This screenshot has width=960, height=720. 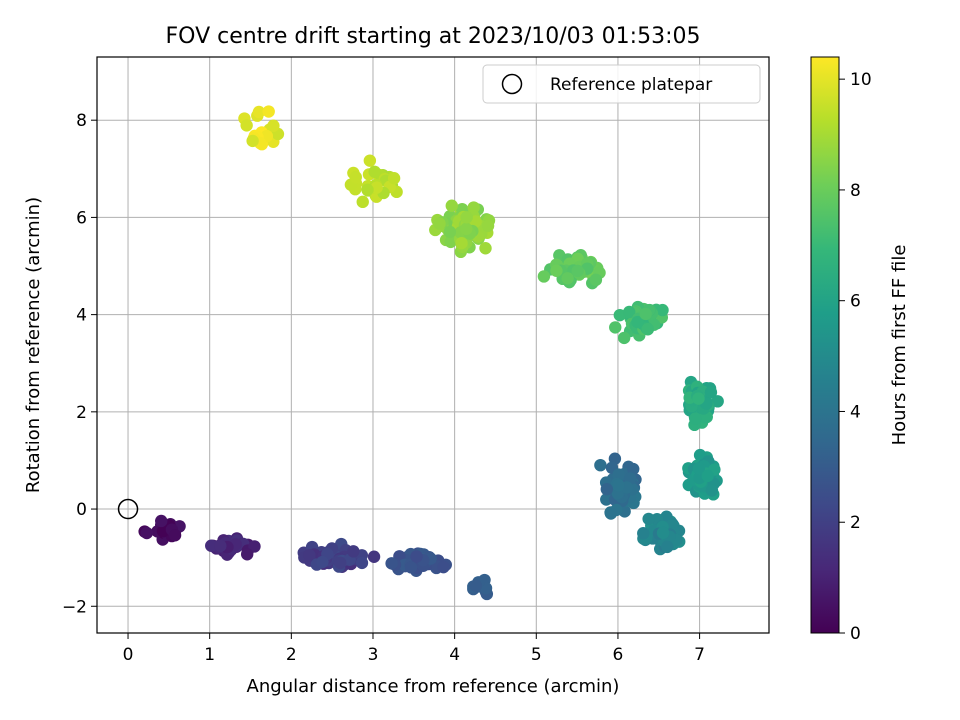 What do you see at coordinates (81, 218) in the screenshot?
I see `y-tick-label: 6` at bounding box center [81, 218].